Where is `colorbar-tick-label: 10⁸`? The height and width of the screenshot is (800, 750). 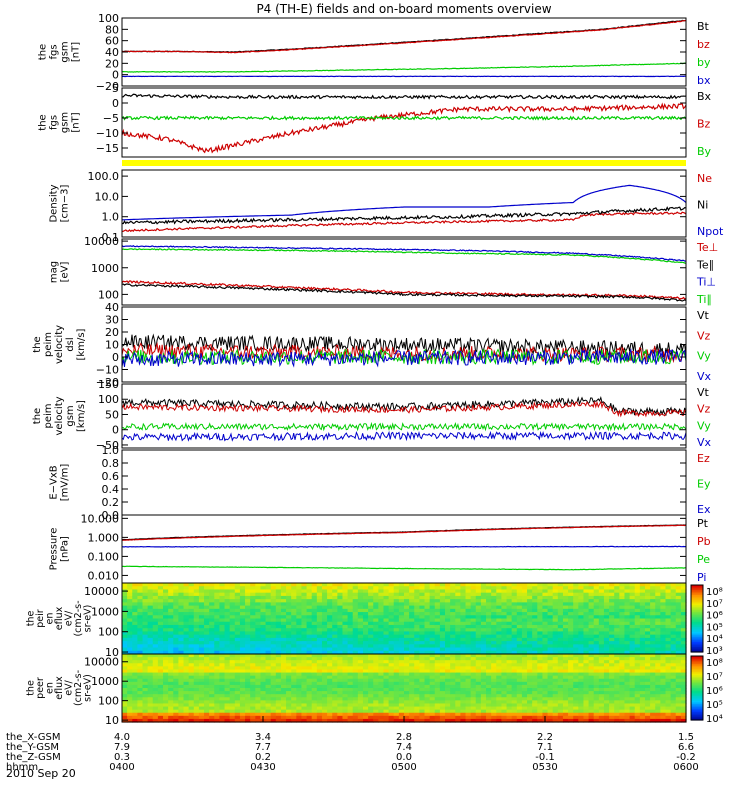
colorbar-tick-label: 10⁸ is located at coordinates (714, 592).